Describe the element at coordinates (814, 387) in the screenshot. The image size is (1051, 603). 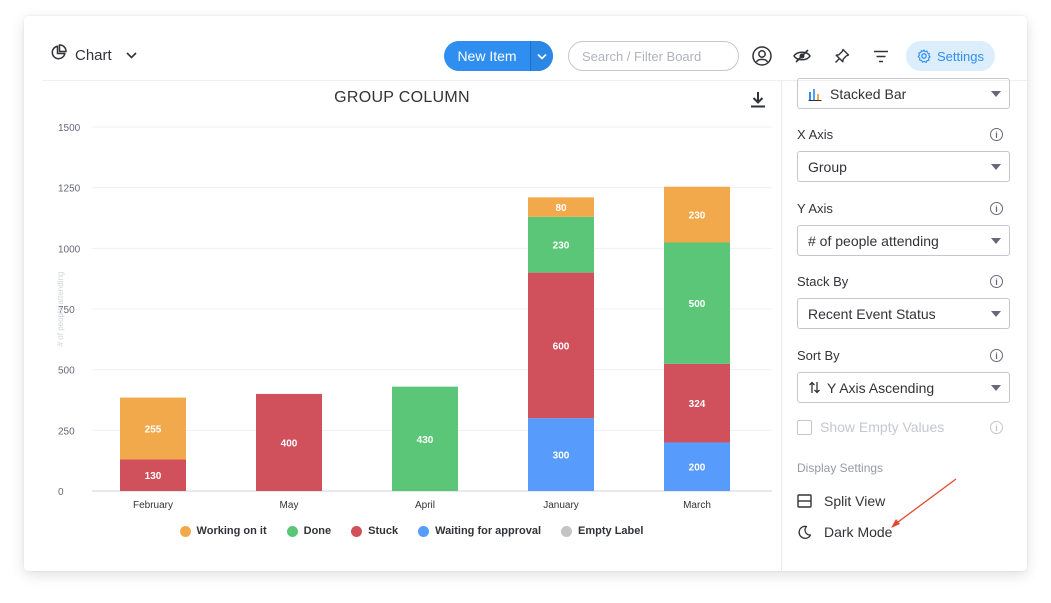
I see `sort-arrows-icon` at that location.